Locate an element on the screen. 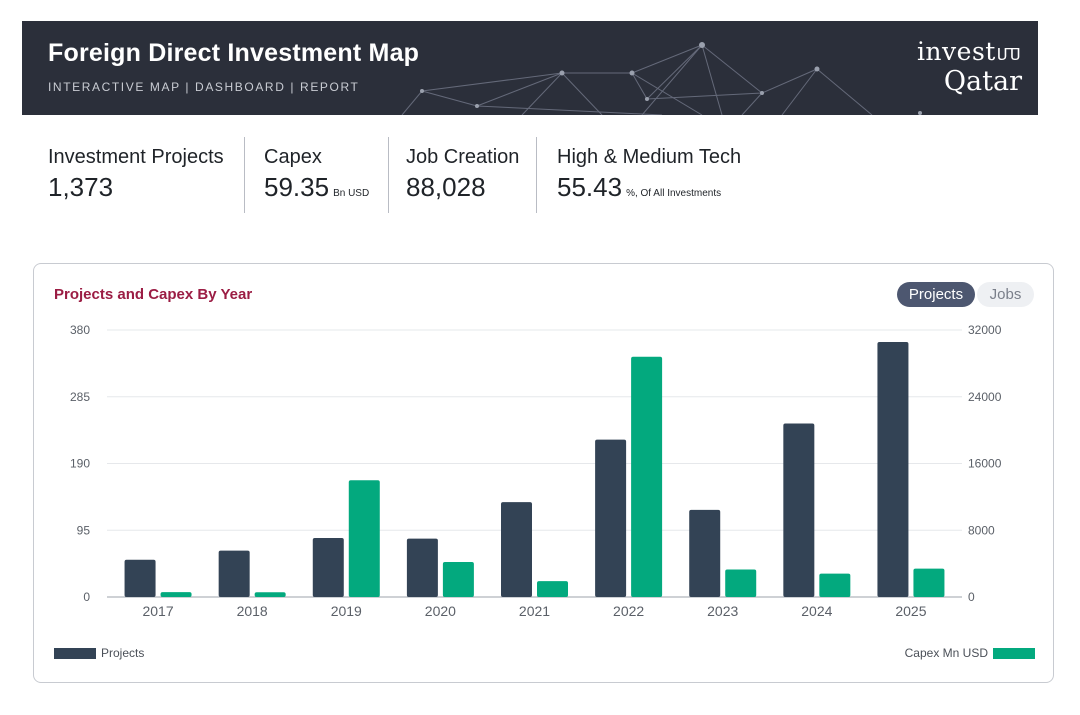 The width and height of the screenshot is (1080, 715). x-tick-label: 2024 is located at coordinates (816, 611).